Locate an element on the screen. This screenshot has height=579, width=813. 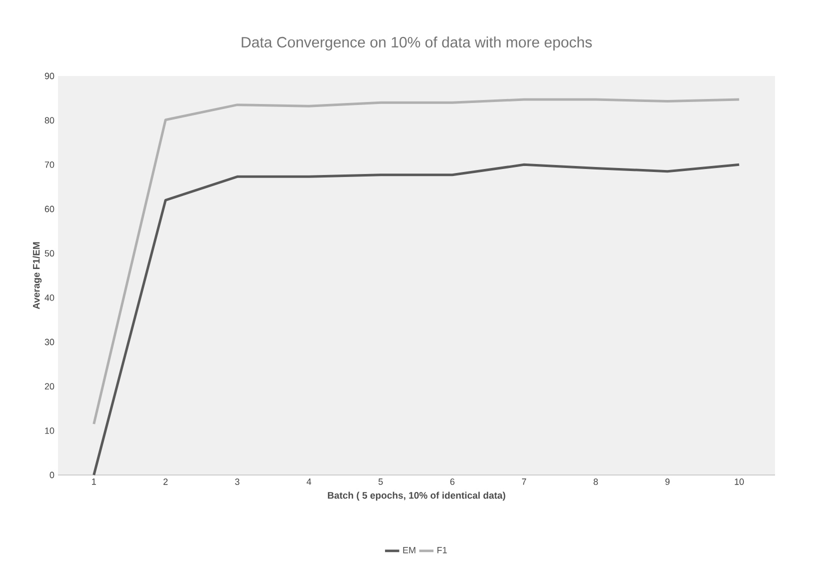
x-axis-title: Batch ( 5 epochs, 10% of identical data) is located at coordinates (417, 496).